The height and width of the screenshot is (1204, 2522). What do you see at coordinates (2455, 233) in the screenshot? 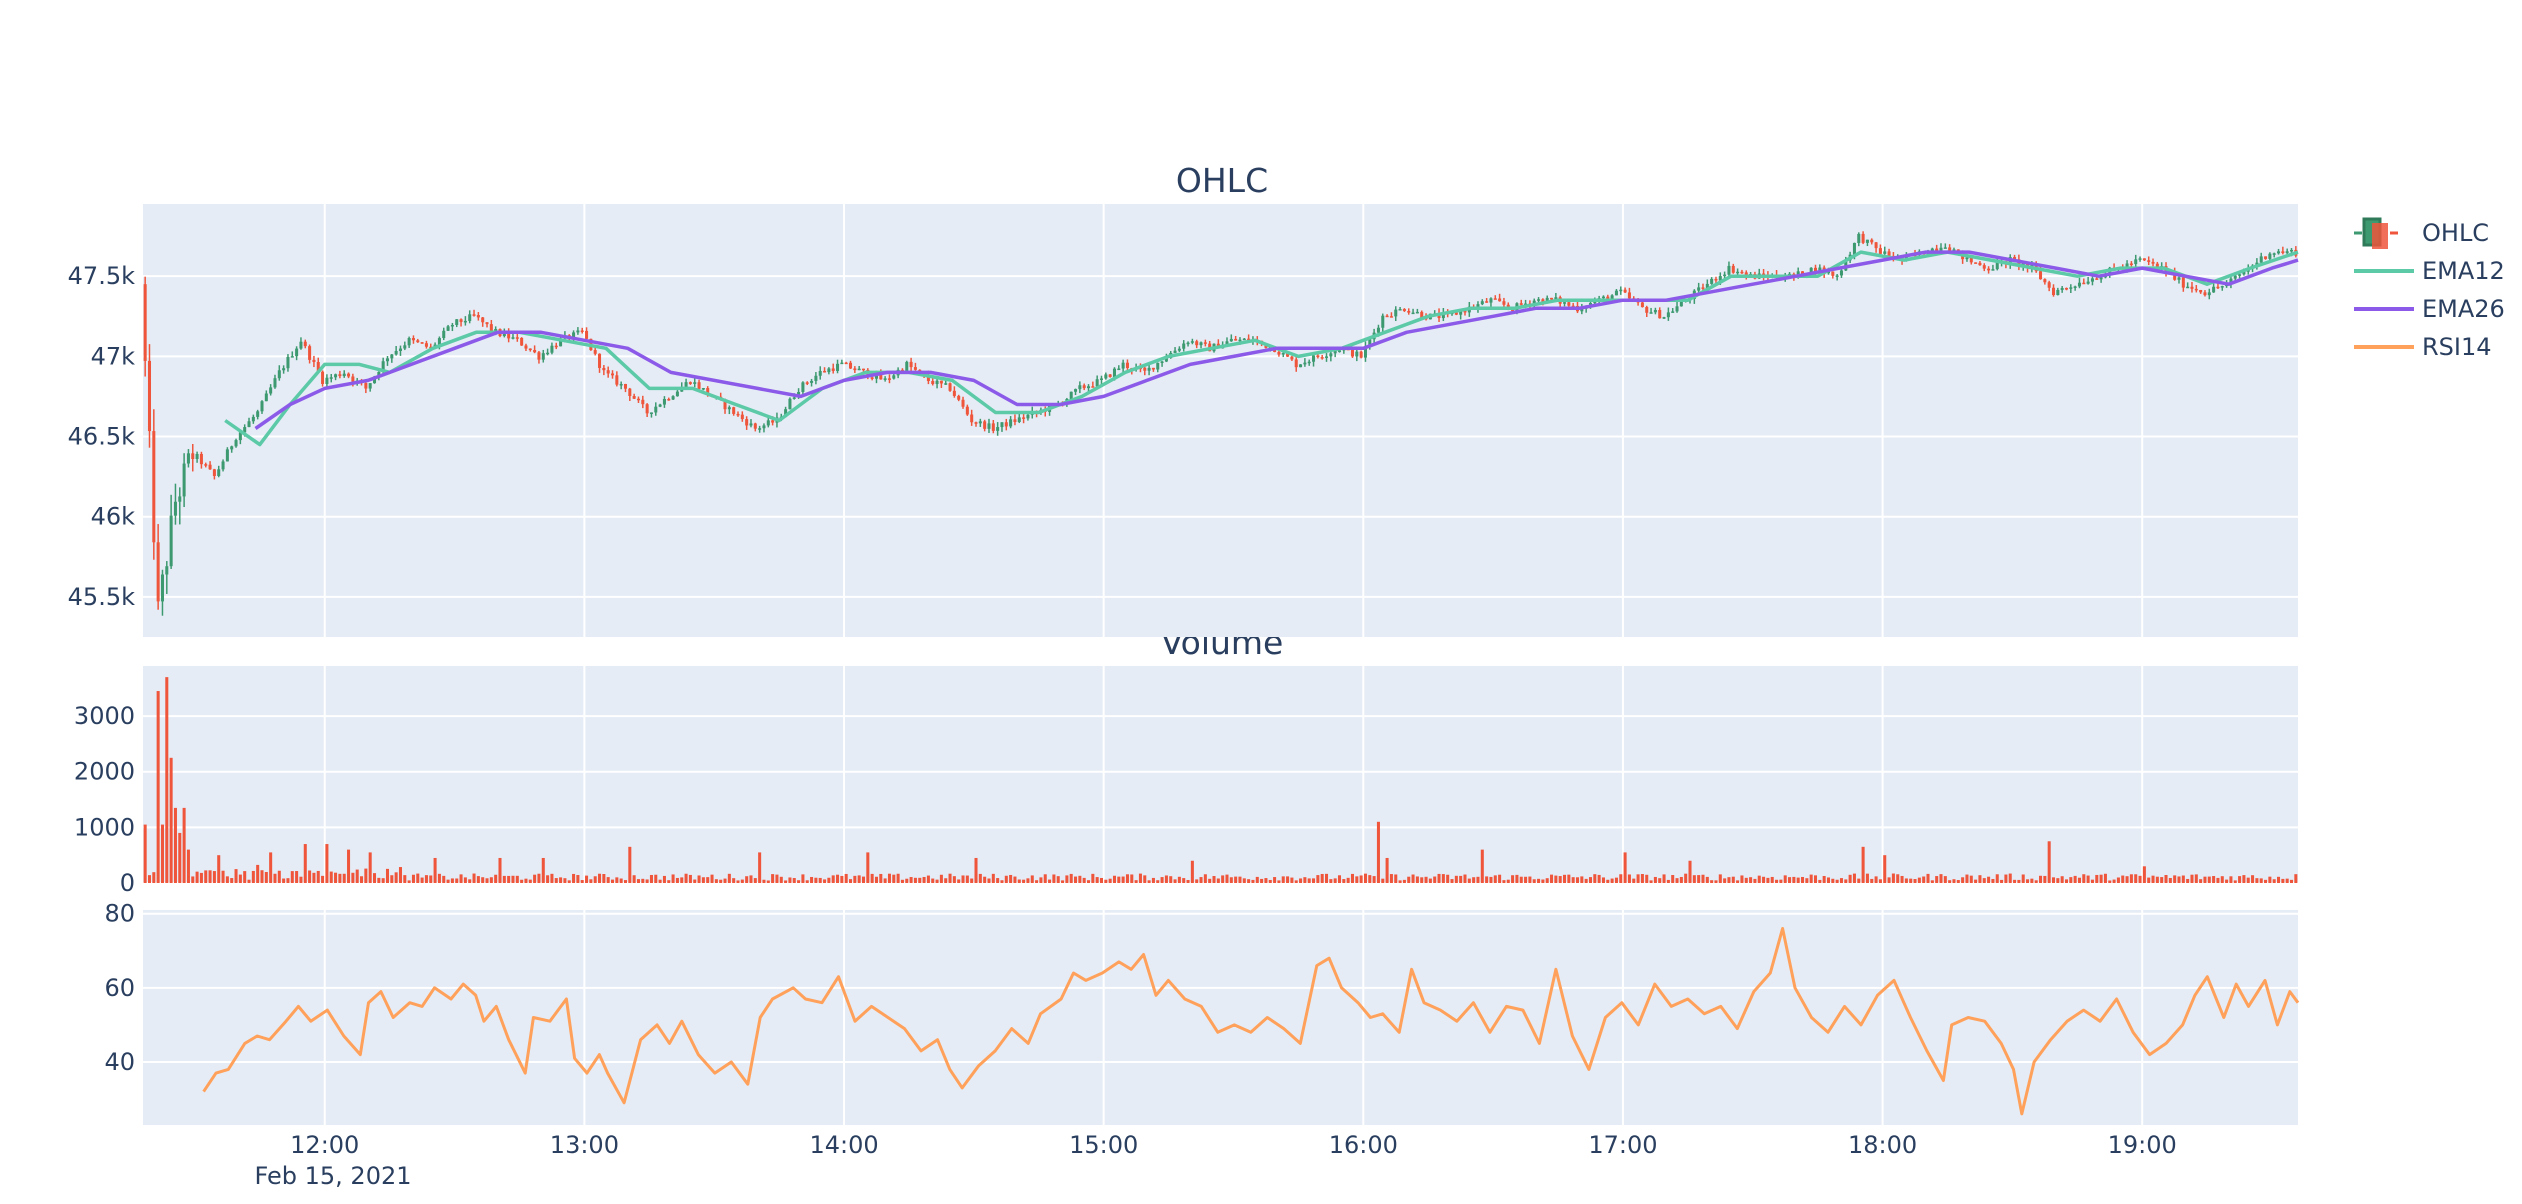
I see `legend-label-ohlc: OHLC` at bounding box center [2455, 233].